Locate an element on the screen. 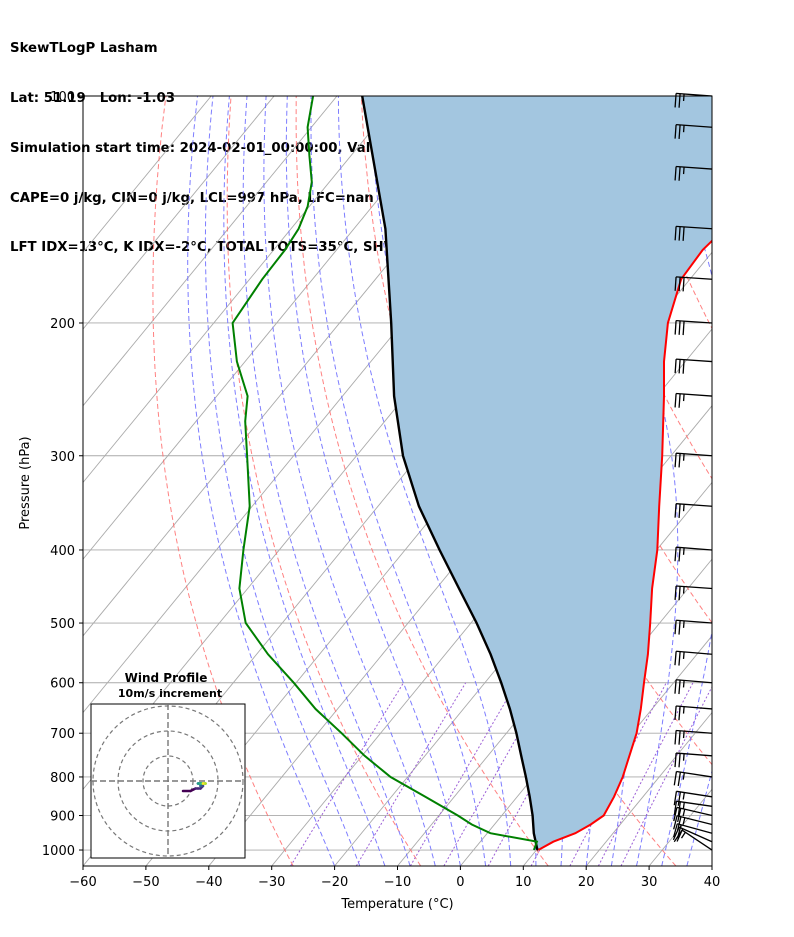 This screenshot has width=794, height=937. moist-adiabat is located at coordinates (626, 481).